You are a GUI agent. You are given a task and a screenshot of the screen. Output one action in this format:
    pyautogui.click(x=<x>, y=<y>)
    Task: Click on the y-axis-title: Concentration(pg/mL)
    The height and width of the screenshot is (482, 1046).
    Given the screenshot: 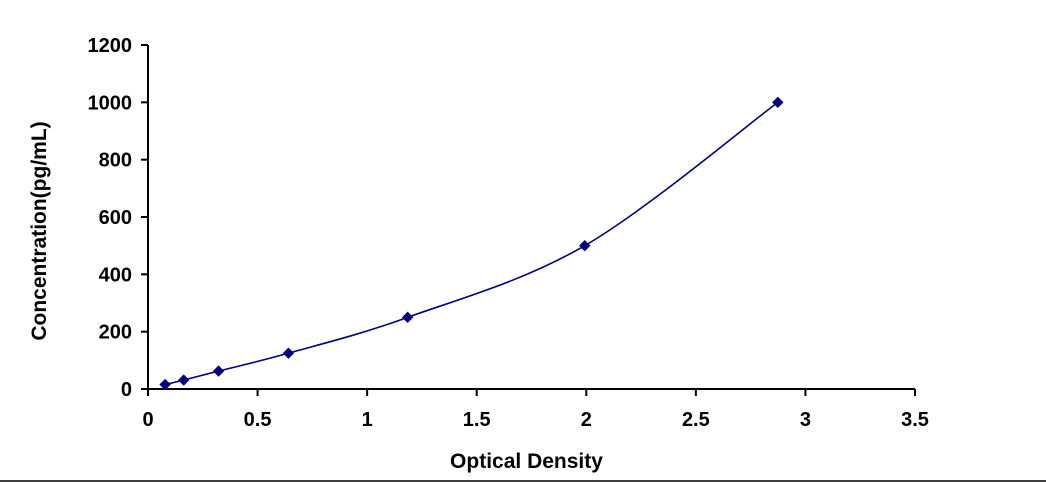 What is the action you would take?
    pyautogui.click(x=39, y=230)
    